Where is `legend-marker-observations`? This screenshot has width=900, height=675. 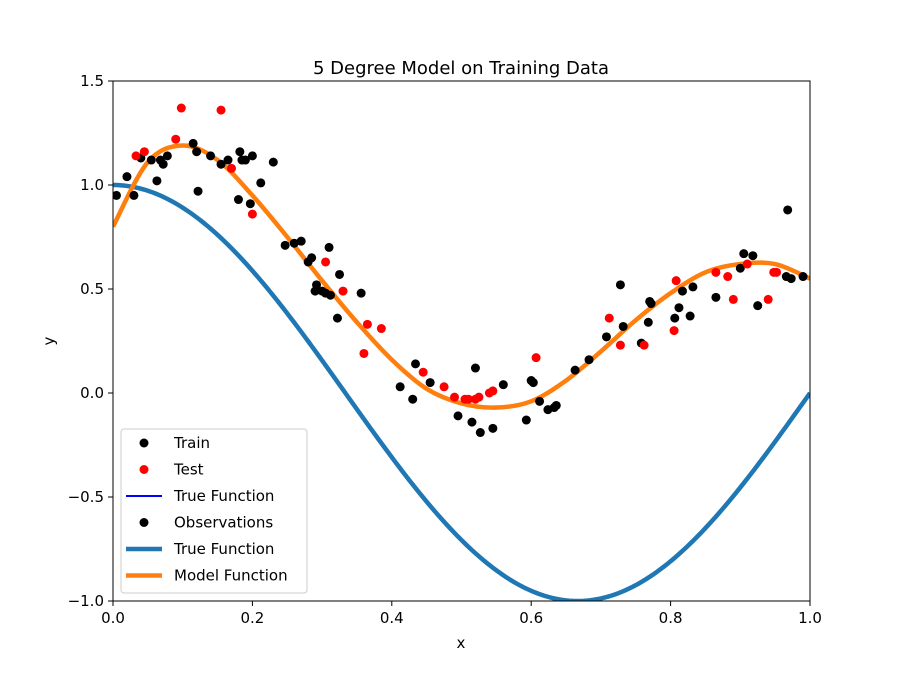 legend-marker-observations is located at coordinates (144, 522).